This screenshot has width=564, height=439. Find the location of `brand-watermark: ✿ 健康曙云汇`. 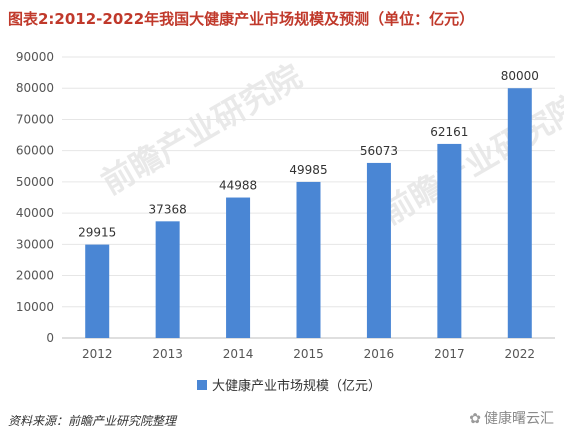

brand-watermark: ✿ 健康曙云汇 is located at coordinates (511, 418).